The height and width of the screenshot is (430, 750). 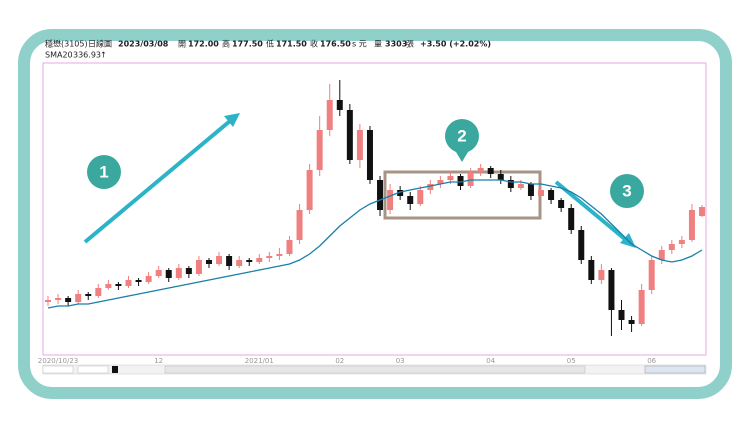 I want to click on button, so click(x=115, y=369).